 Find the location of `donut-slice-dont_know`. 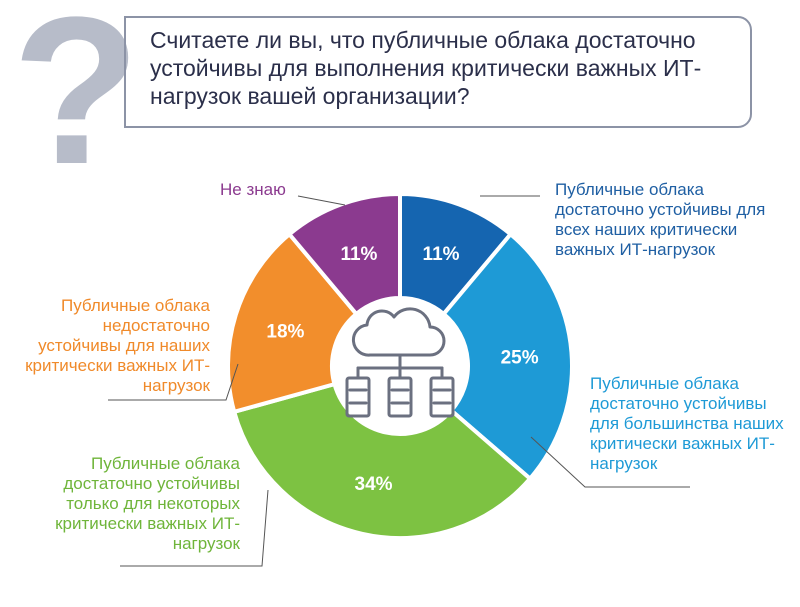

donut-slice-dont_know is located at coordinates (344, 254).